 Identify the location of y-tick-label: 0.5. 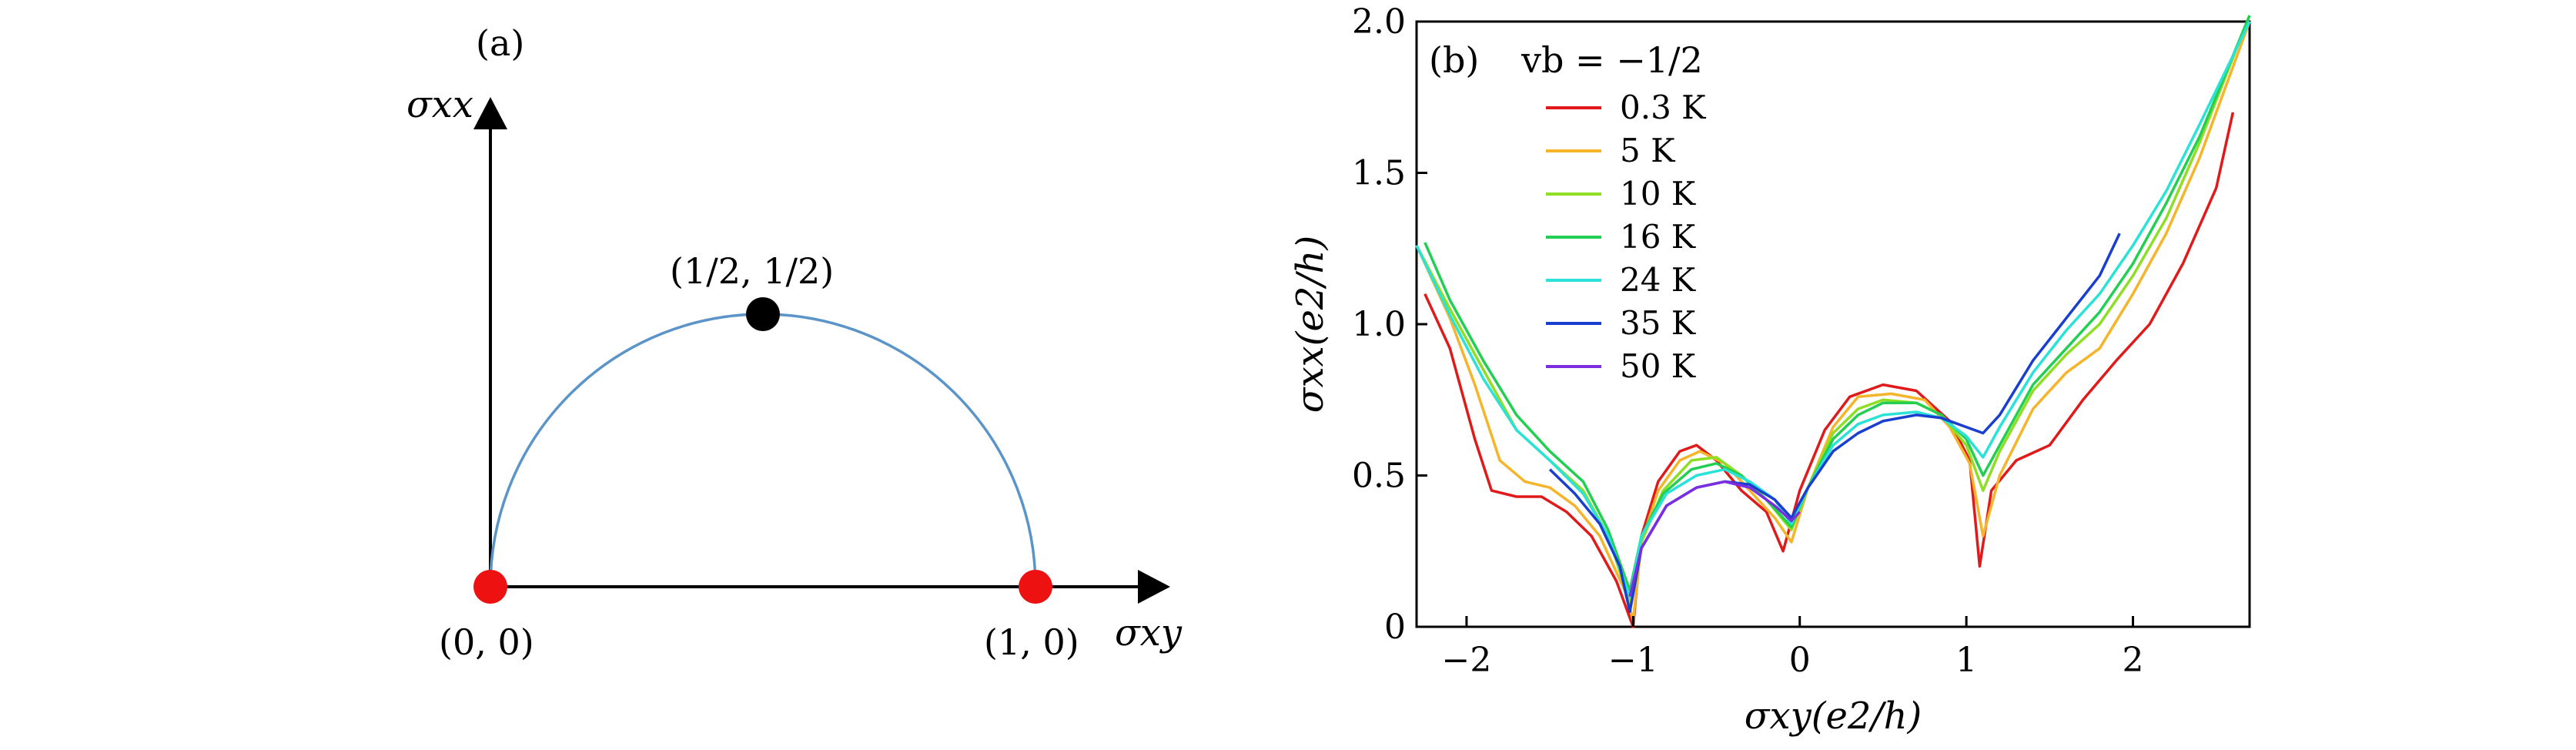
(1379, 476).